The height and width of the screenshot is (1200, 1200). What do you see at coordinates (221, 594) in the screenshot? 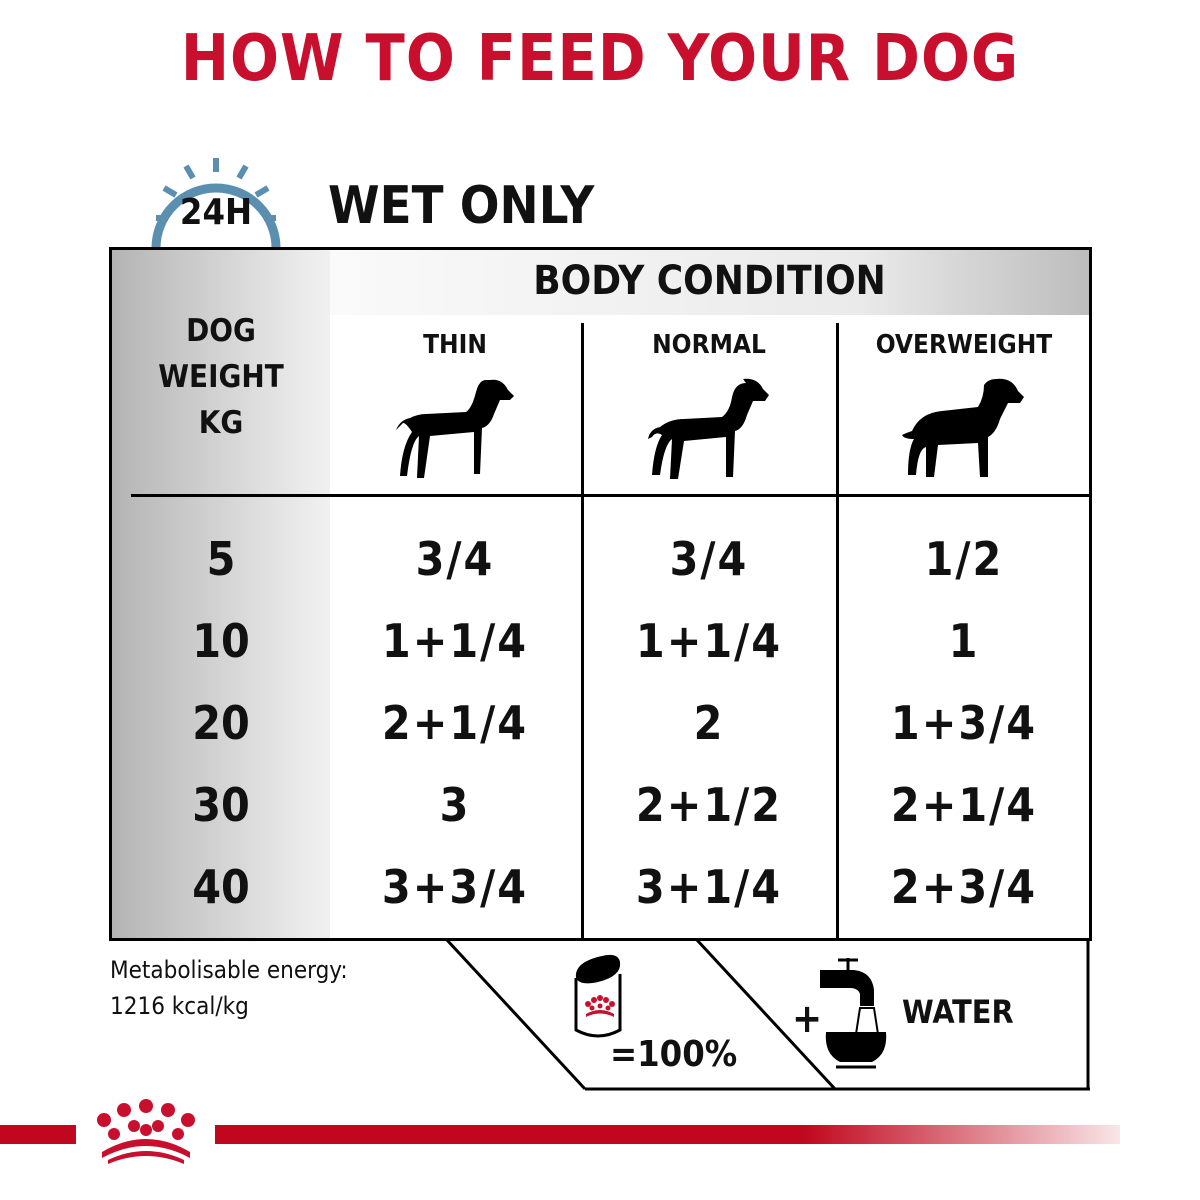
I see `weight-column-bg` at bounding box center [221, 594].